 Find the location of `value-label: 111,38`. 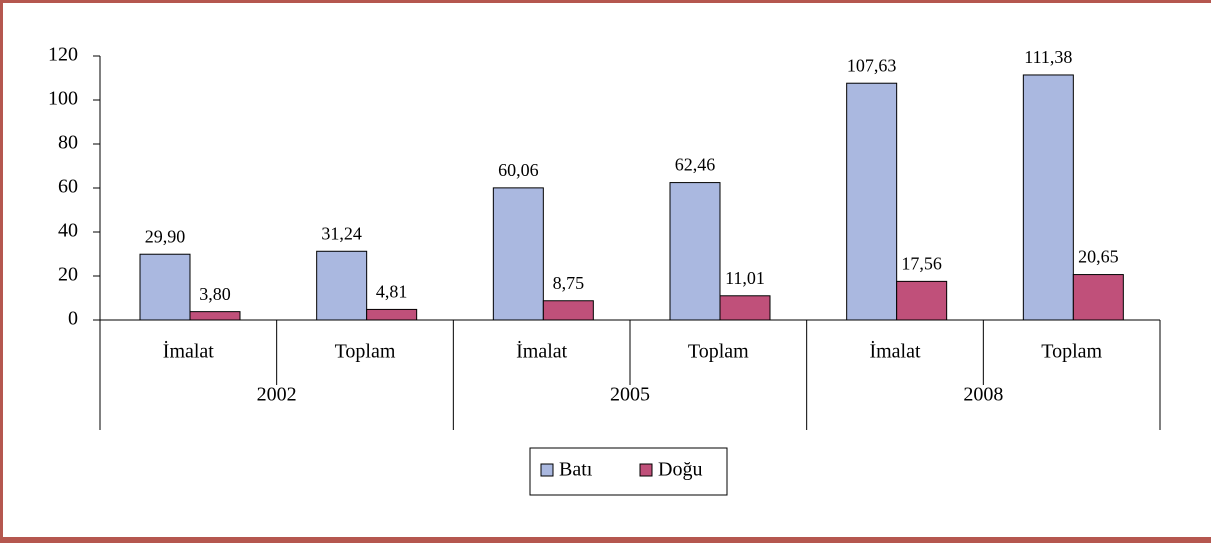

value-label: 111,38 is located at coordinates (1048, 57).